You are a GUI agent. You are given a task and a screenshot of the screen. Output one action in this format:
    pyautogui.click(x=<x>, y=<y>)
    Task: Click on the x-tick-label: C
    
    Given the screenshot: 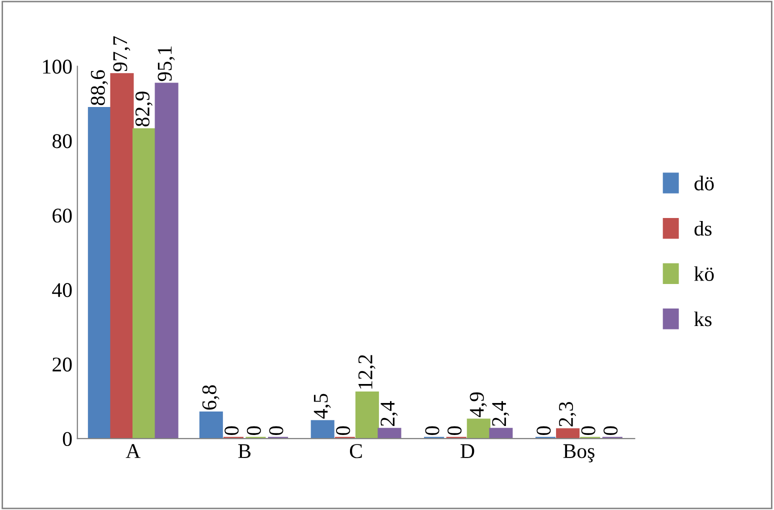 What is the action you would take?
    pyautogui.click(x=356, y=451)
    